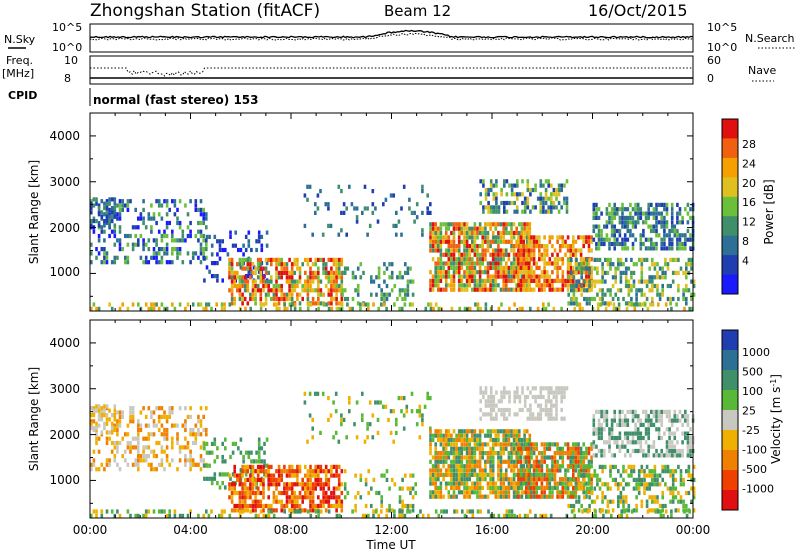 This screenshot has height=554, width=800. What do you see at coordinates (730, 245) in the screenshot?
I see `colorbar-segment` at bounding box center [730, 245].